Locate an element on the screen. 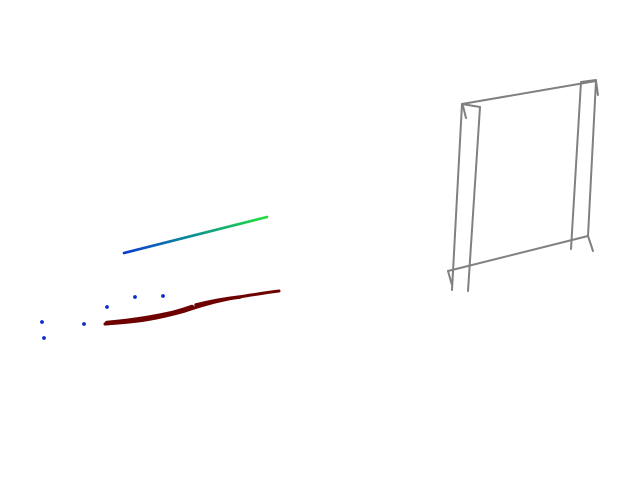 Image resolution: width=640 pixels, height=480 pixels. frame-left-post-outer is located at coordinates (457, 197).